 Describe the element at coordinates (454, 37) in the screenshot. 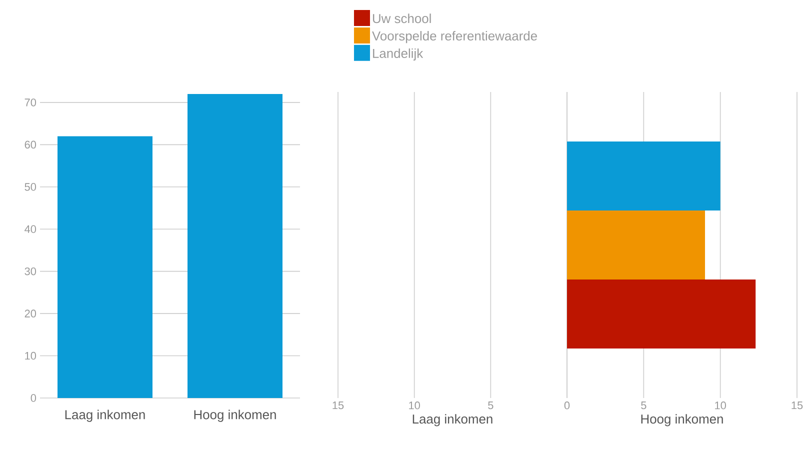

I see `legend-label: Voorspelde referentiewaarde` at that location.